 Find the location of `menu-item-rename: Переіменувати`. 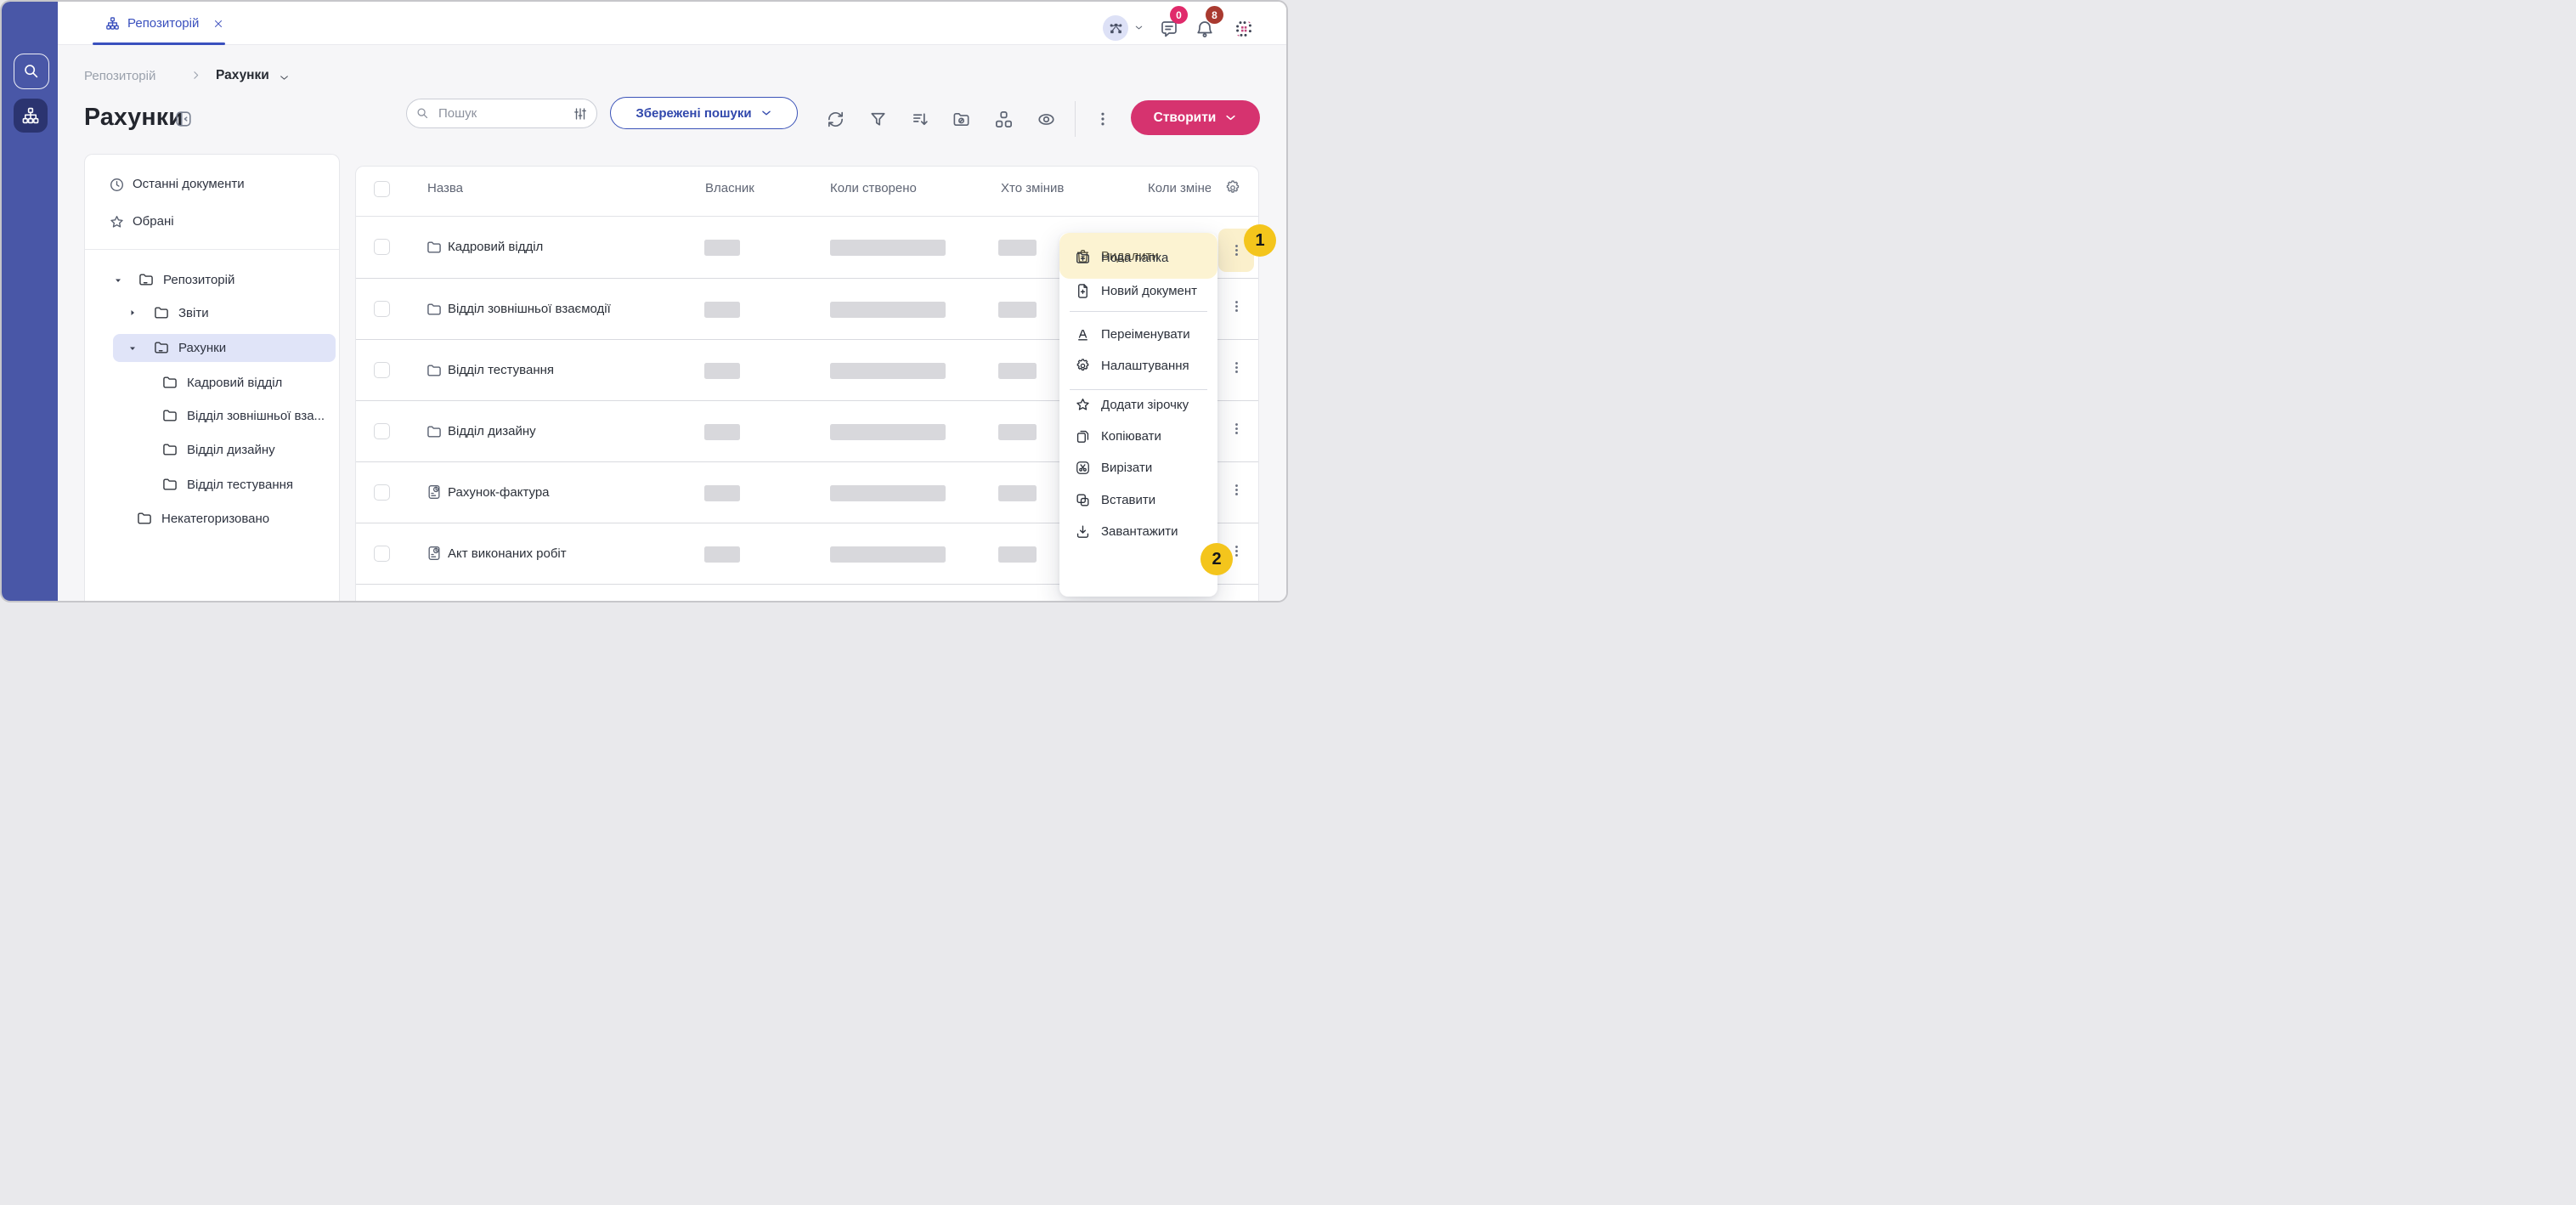

menu-item-rename: Переіменувати is located at coordinates (1138, 334).